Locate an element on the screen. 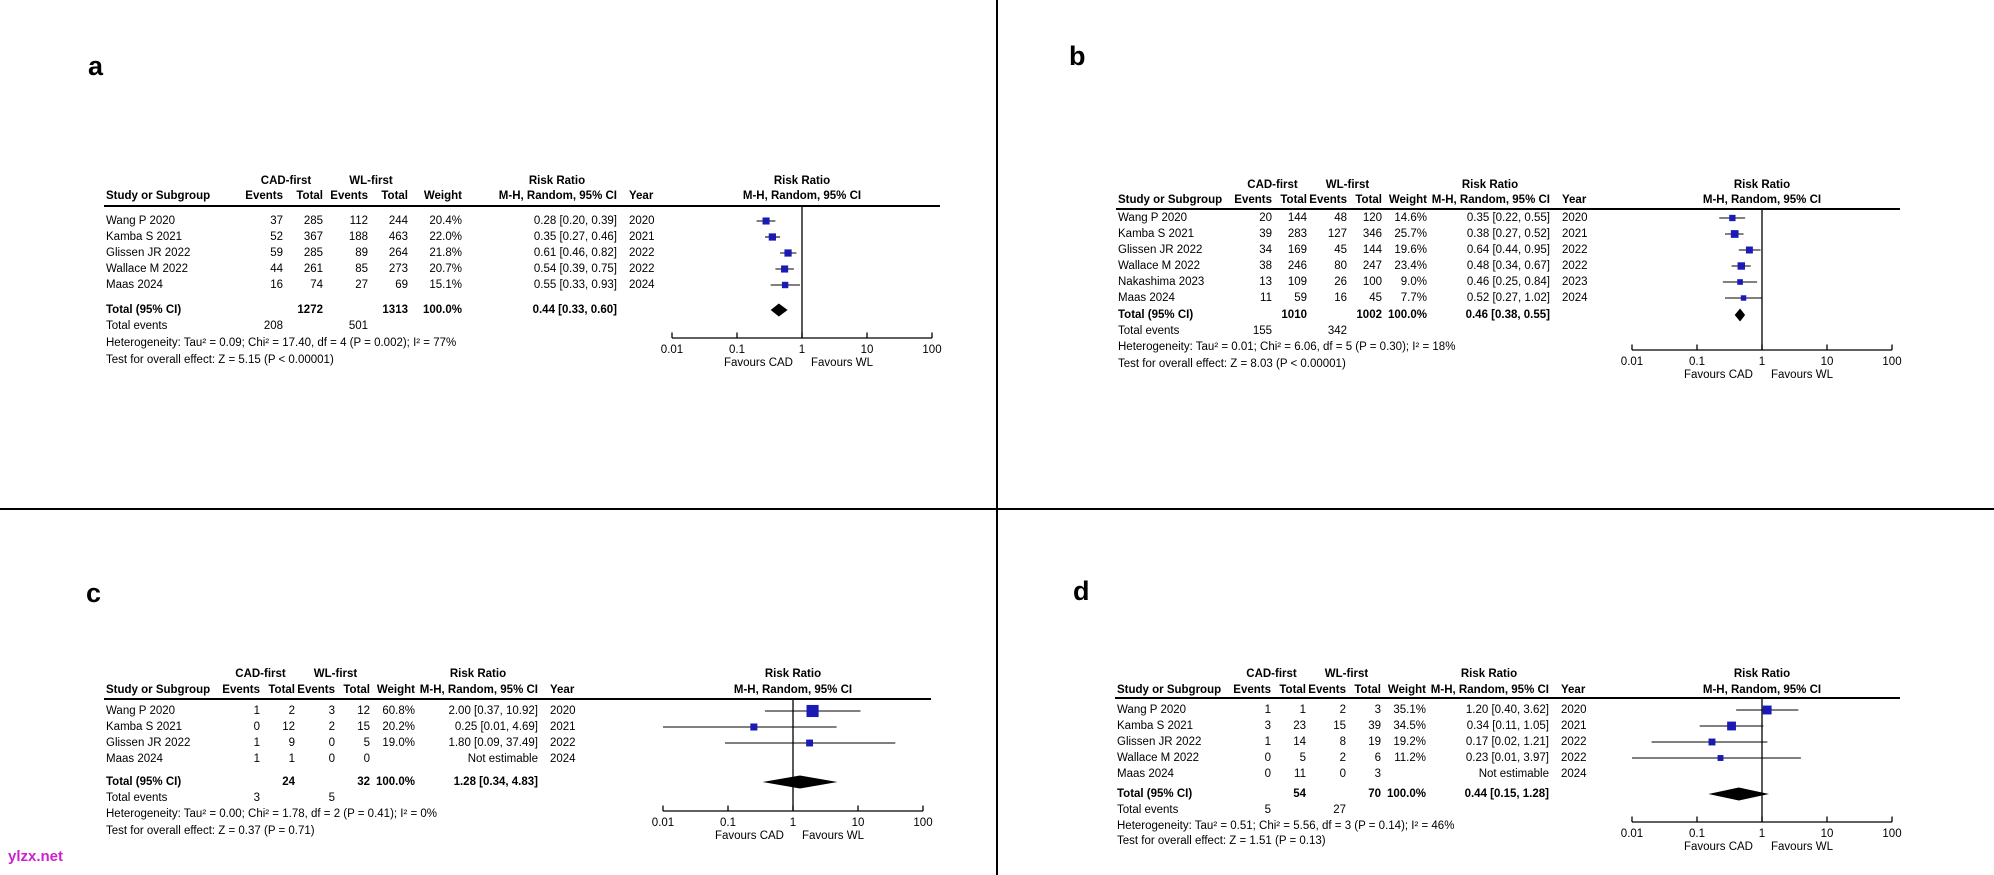  events1-cell: 38 is located at coordinates (1265, 266).